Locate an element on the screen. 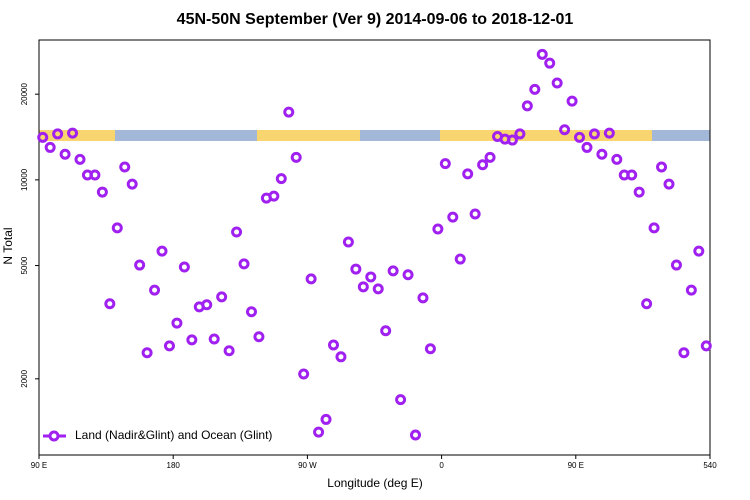 The width and height of the screenshot is (750, 500). y-tick-label: 2000 is located at coordinates (24, 378).